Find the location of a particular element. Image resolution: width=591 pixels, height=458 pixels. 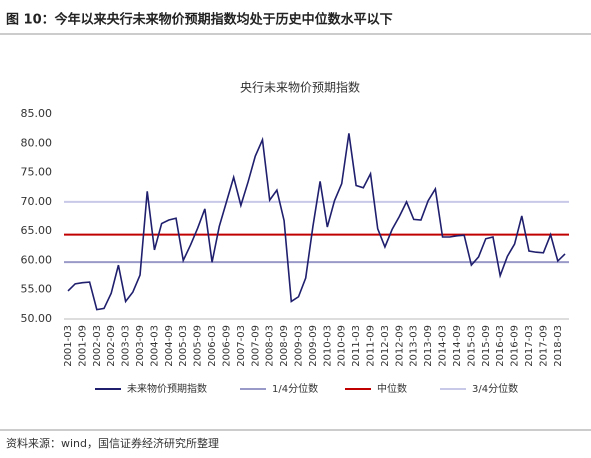

x-tick-label: 2015-03 is located at coordinates (471, 346).